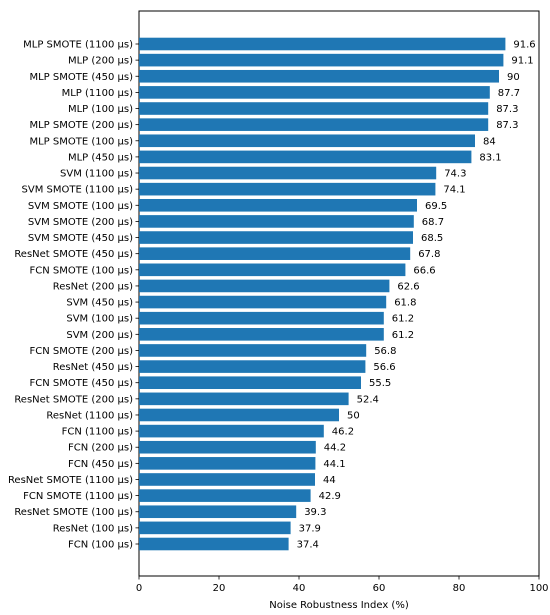 The height and width of the screenshot is (615, 550). What do you see at coordinates (405, 303) in the screenshot?
I see `value-label: 61.8` at bounding box center [405, 303].